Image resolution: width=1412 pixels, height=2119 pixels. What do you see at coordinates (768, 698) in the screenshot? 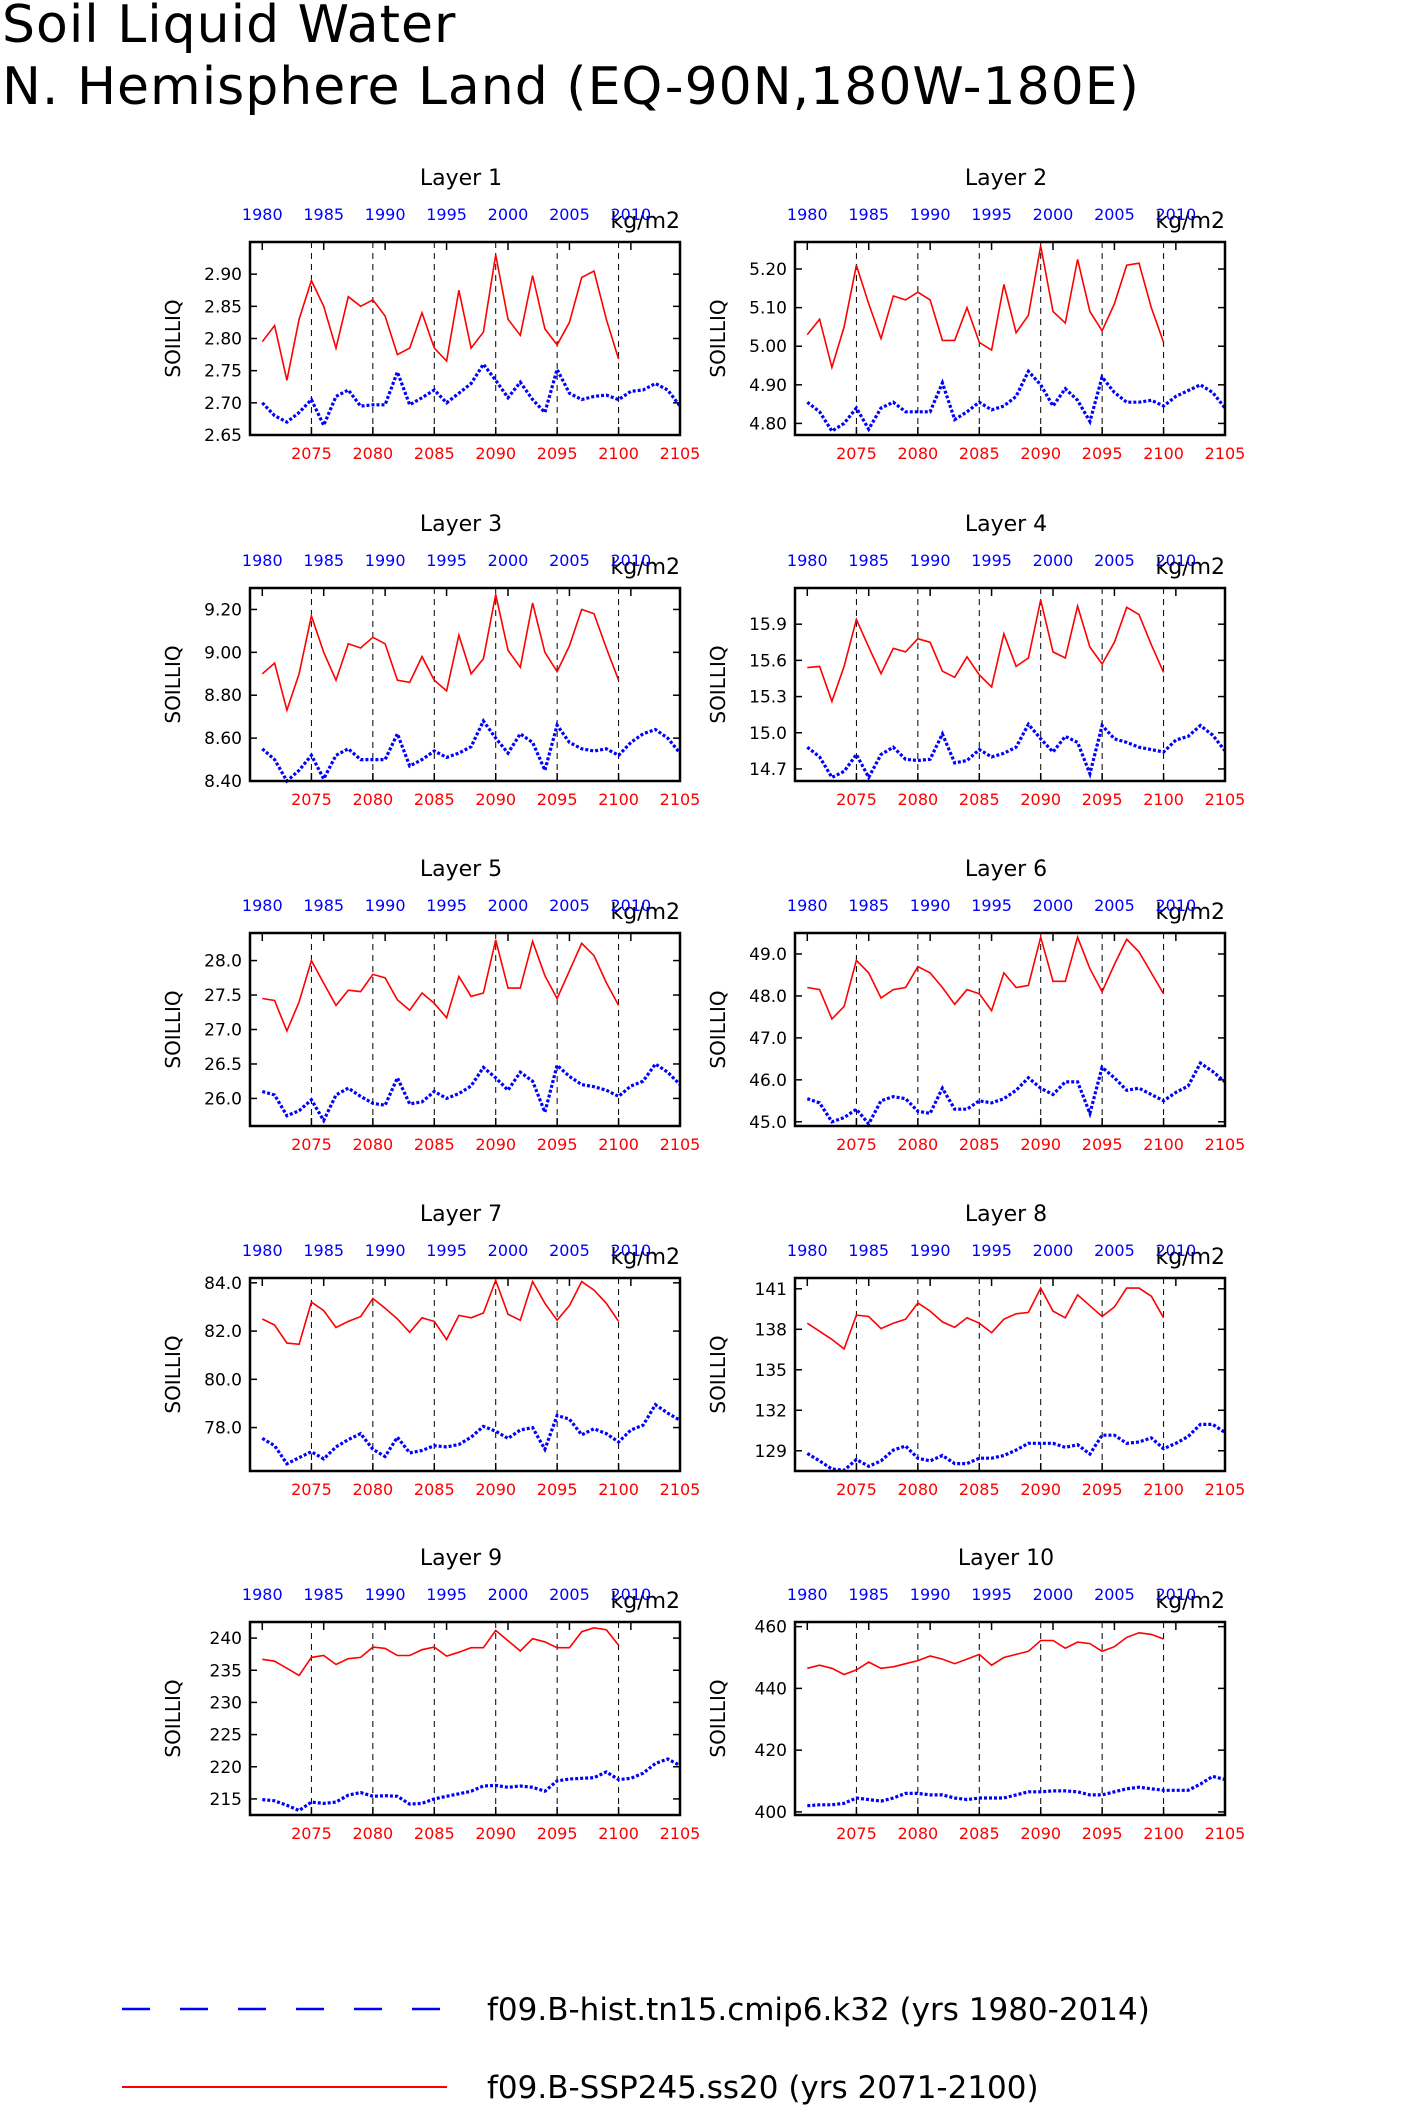
I see `y-tick-label: 15.3` at bounding box center [768, 698].